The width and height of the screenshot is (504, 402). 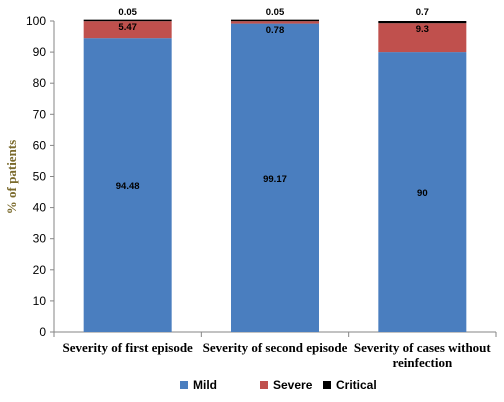 I want to click on y-tick-label: 80, so click(x=40, y=83).